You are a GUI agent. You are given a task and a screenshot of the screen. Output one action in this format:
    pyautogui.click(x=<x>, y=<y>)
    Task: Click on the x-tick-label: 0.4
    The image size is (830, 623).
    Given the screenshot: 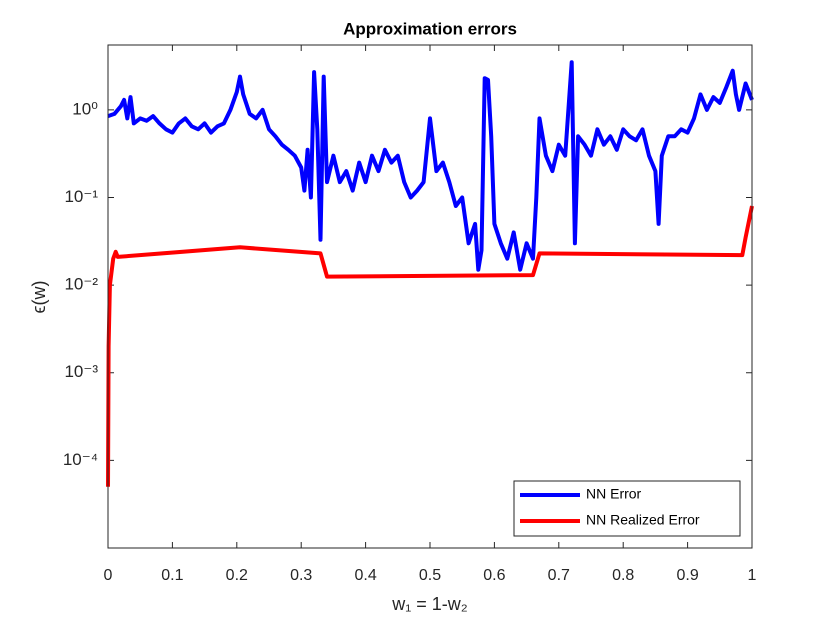 What is the action you would take?
    pyautogui.click(x=365, y=575)
    